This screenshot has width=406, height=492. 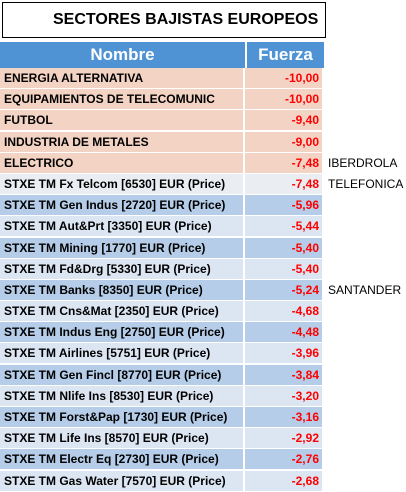 I want to click on sector-name-cell: STXE TM Gas Water [7570] EUR (Price), so click(x=121, y=480).